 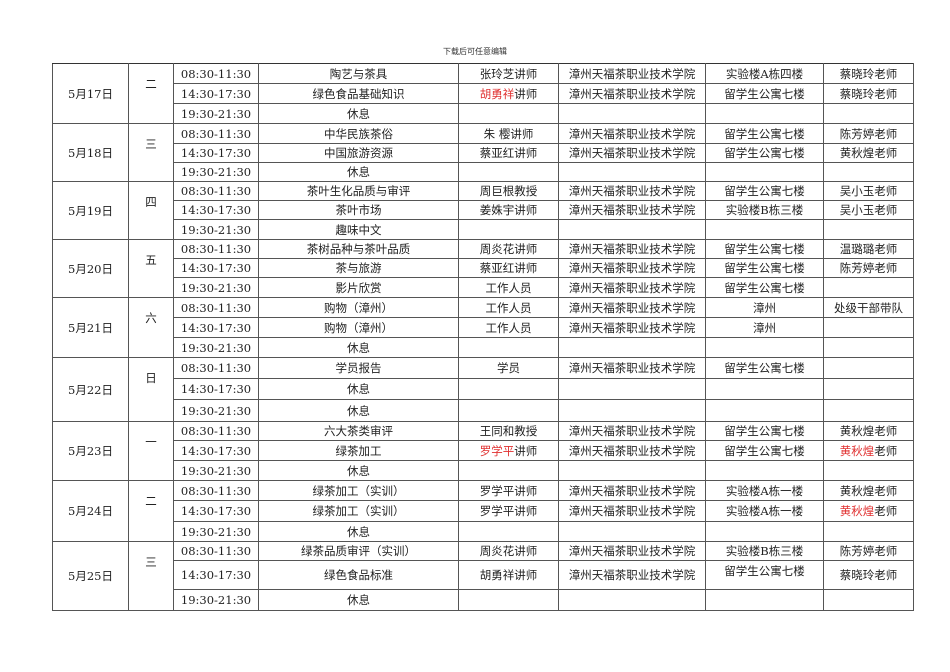 I want to click on text-segment: 张玲芝讲师, so click(x=508, y=73).